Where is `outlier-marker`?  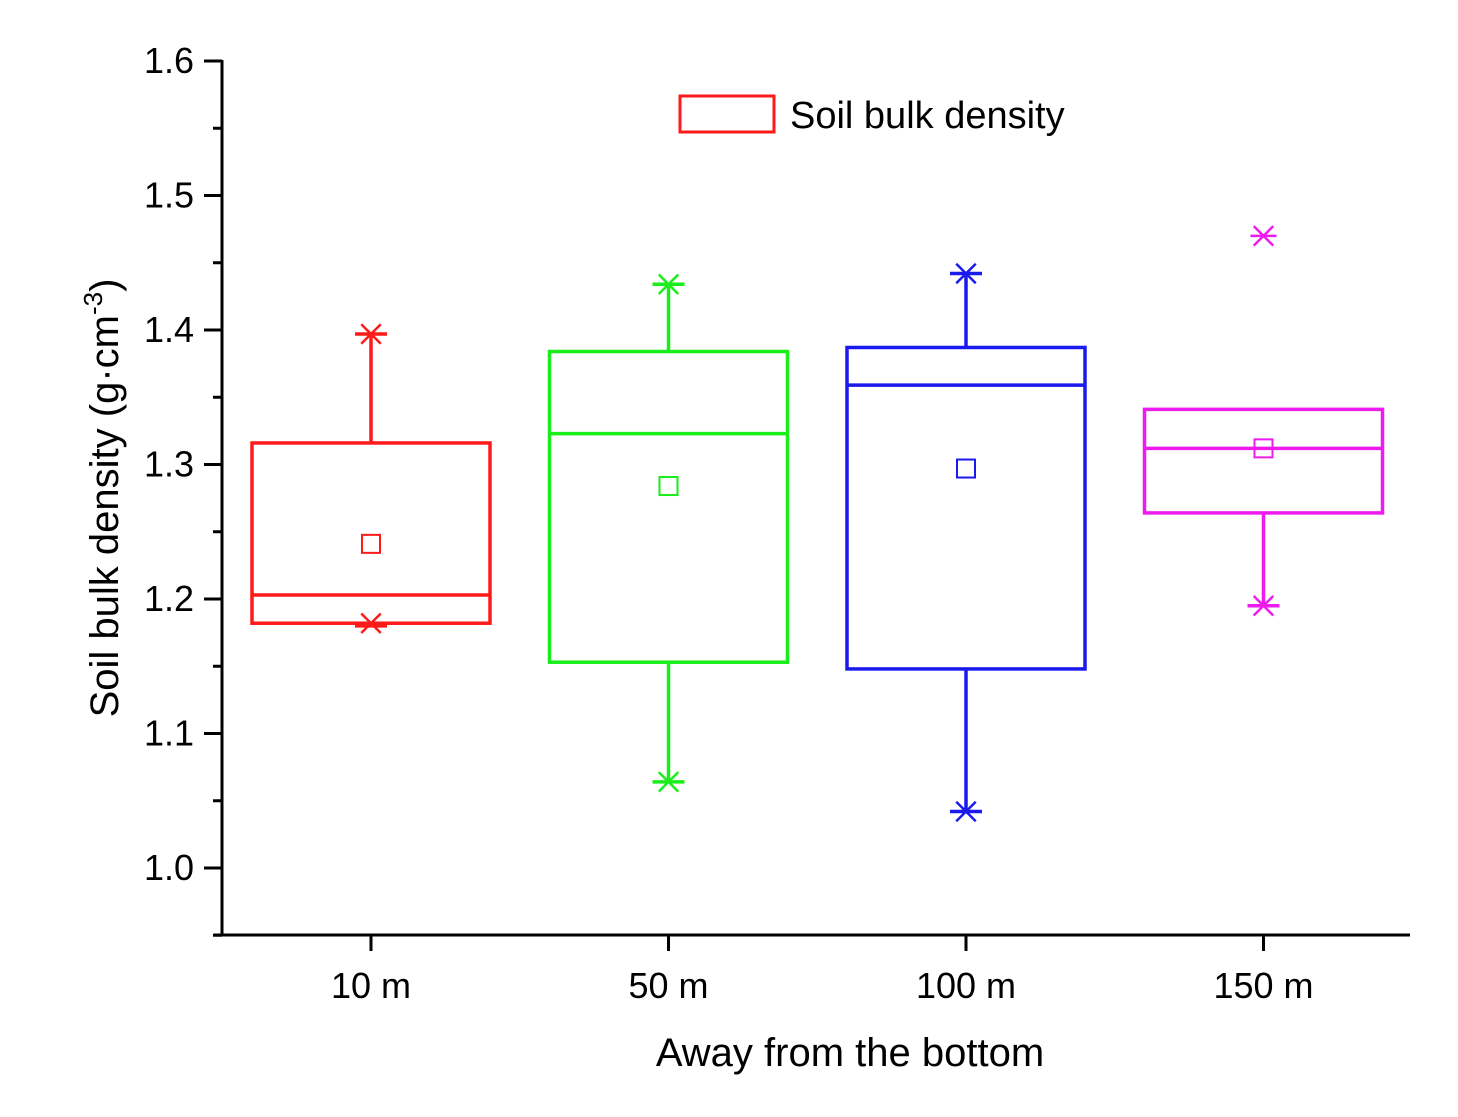
outlier-marker is located at coordinates (1263, 236).